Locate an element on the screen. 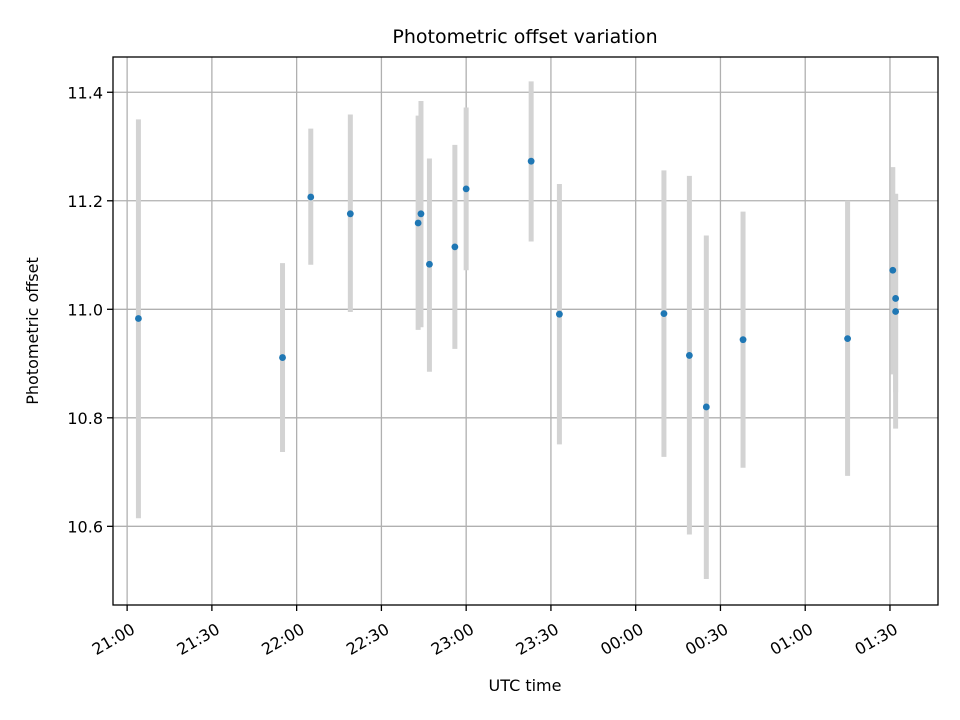  y-axis-title: Photometric offset is located at coordinates (32, 331).